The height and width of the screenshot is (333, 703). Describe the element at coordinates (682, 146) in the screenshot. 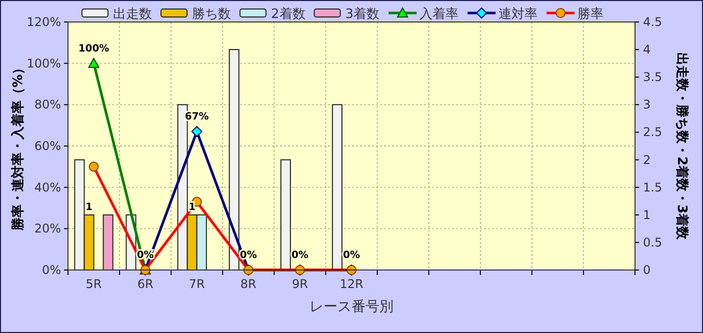

I see `y2-axis-title: 出走数・勝ち数・2着数・3着数` at that location.